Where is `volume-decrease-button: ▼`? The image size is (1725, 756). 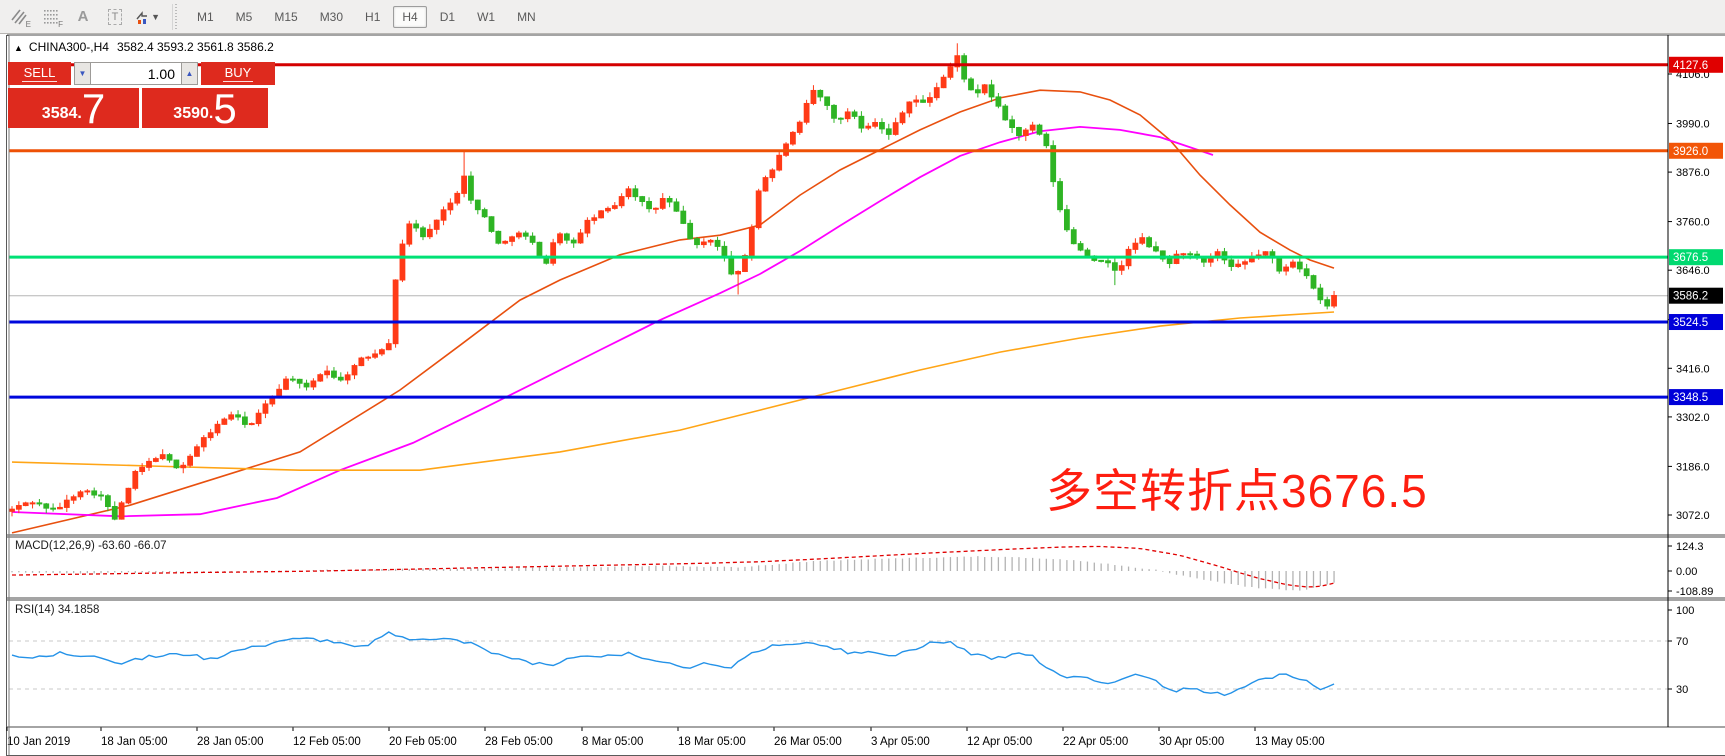 volume-decrease-button: ▼ is located at coordinates (82, 73).